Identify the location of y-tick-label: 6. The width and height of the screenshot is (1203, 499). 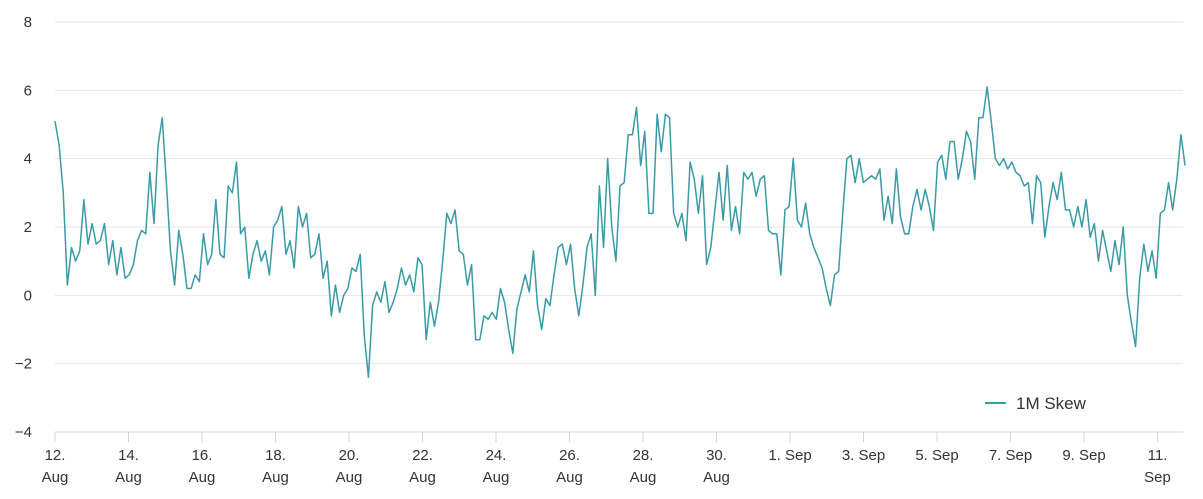
(28, 90).